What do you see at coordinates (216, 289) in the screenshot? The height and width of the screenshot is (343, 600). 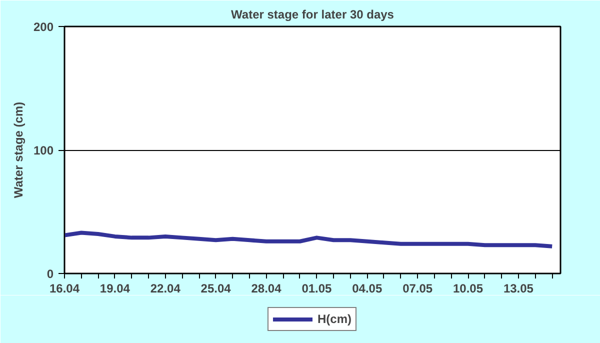 I see `x-tick-label: 25.04` at bounding box center [216, 289].